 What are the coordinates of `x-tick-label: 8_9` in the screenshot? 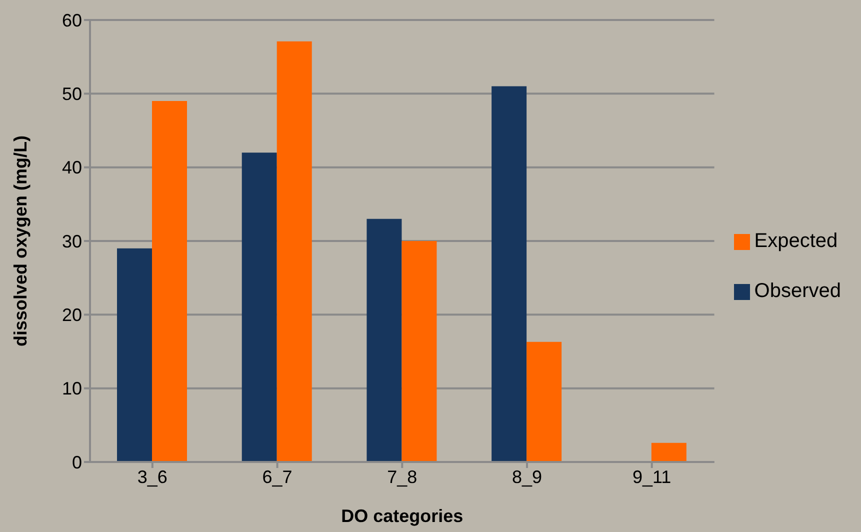 It's located at (527, 476).